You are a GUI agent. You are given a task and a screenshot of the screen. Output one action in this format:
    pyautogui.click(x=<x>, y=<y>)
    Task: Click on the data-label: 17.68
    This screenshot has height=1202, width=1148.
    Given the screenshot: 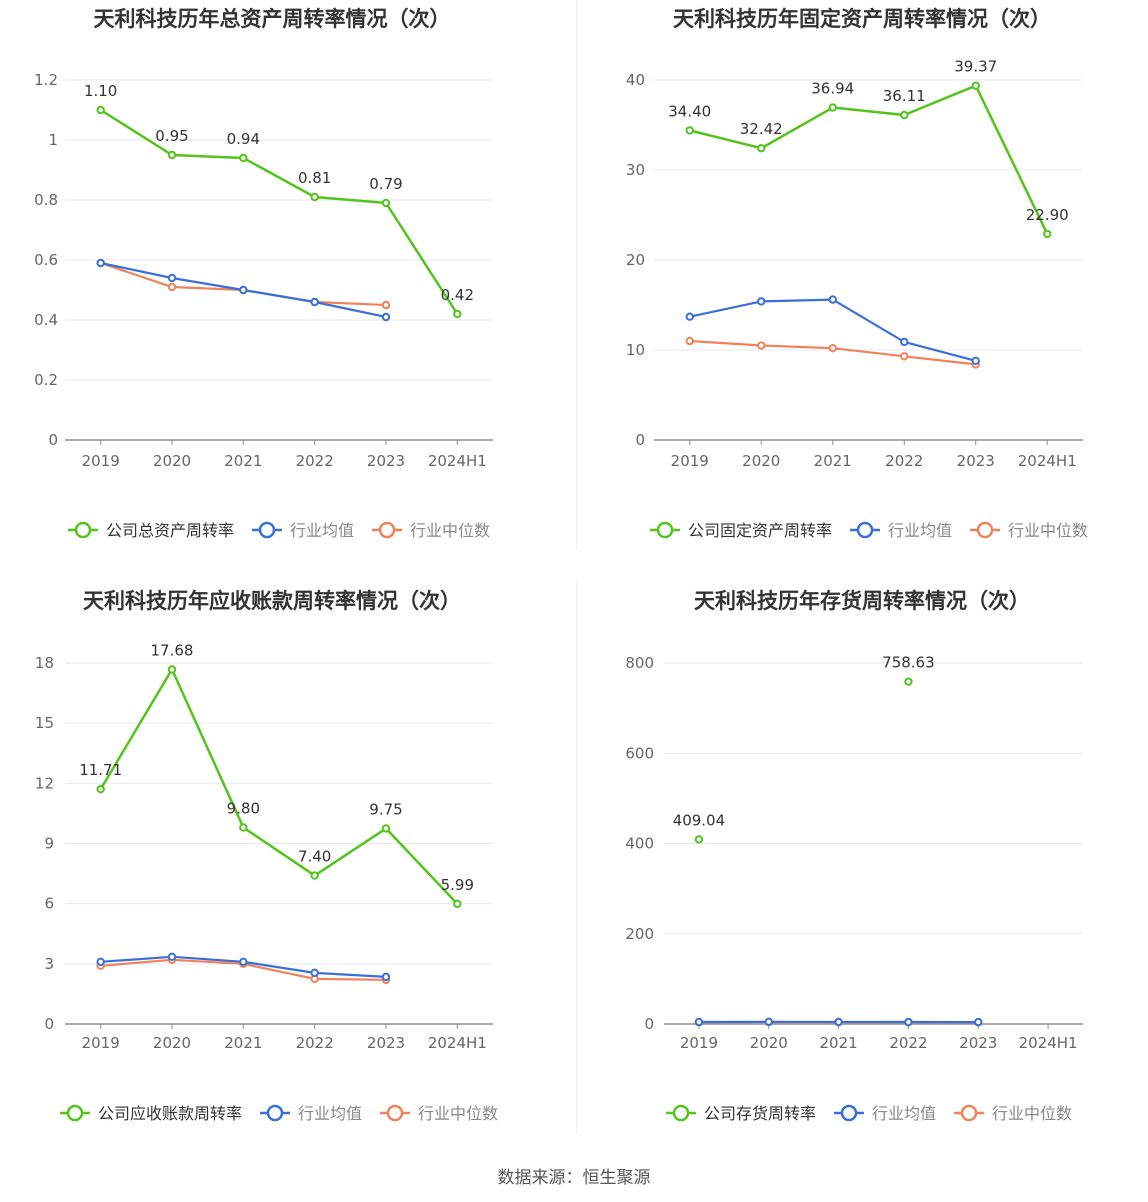 What is the action you would take?
    pyautogui.click(x=172, y=650)
    